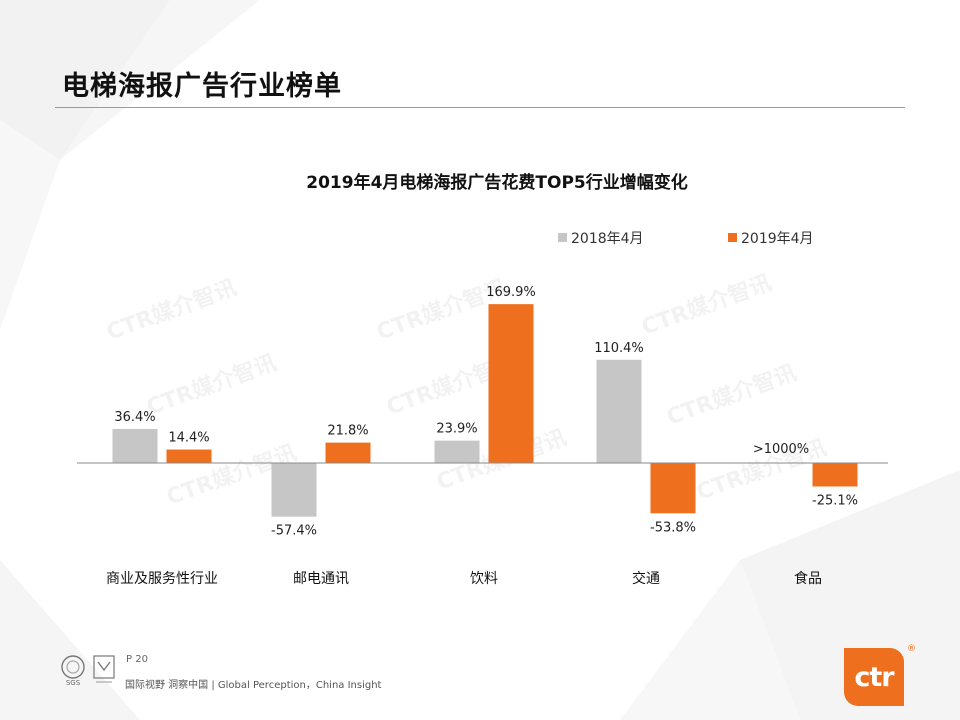  I want to click on legend-label-2: 2019年4月, so click(777, 239).